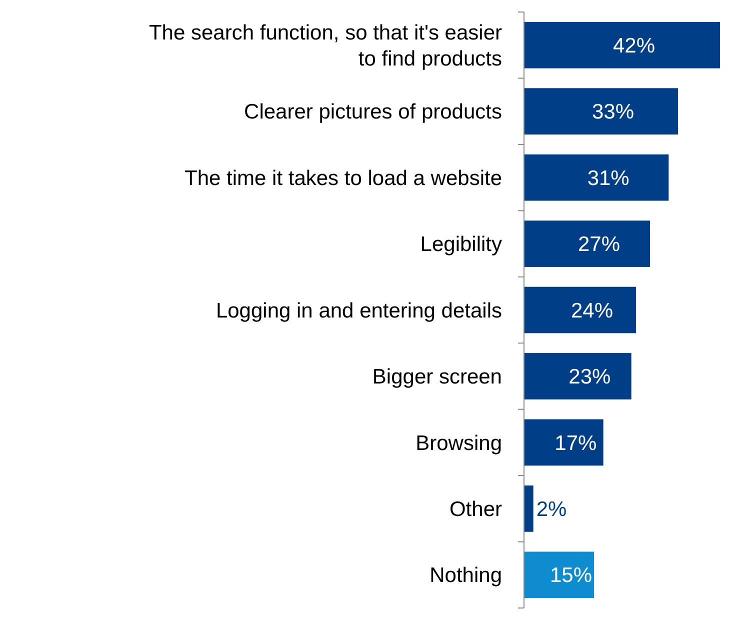 The image size is (743, 620). I want to click on y-tick-label: Bigger screen, so click(437, 377).